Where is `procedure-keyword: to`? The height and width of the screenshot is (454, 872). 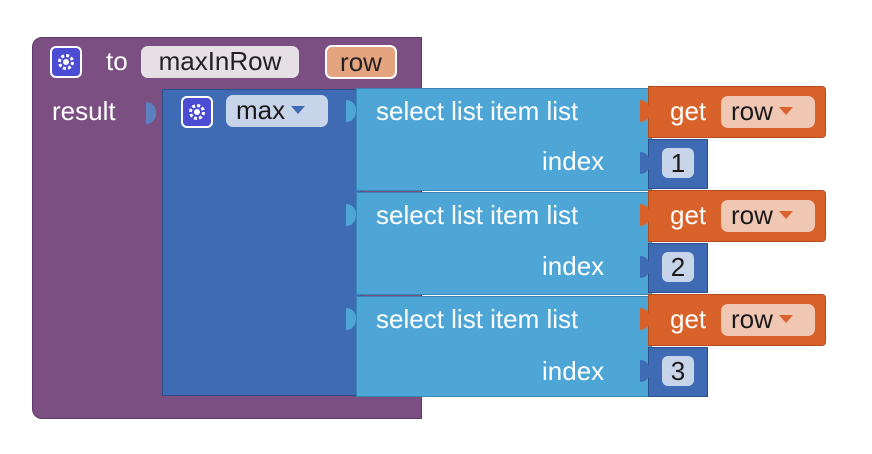 procedure-keyword: to is located at coordinates (117, 61).